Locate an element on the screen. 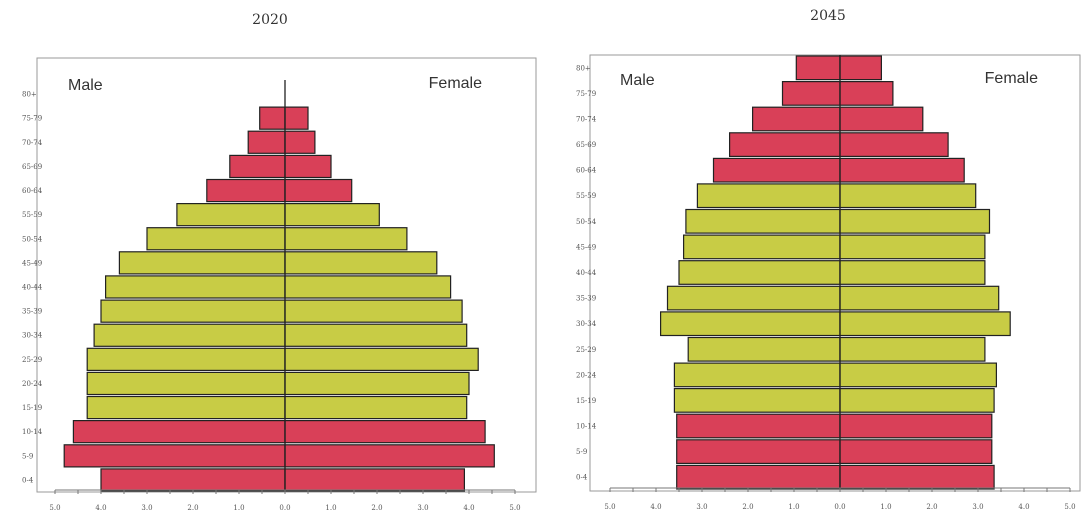 The width and height of the screenshot is (1089, 519). age-tick-label: 25-29 is located at coordinates (32, 360).